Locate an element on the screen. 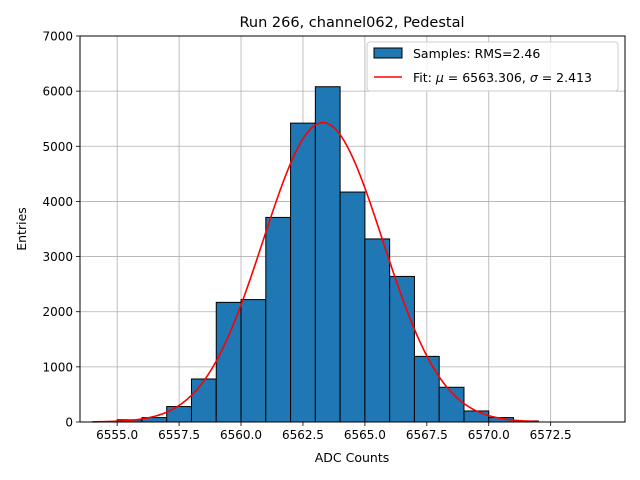 The width and height of the screenshot is (640, 480). y-tick-label: 4000 is located at coordinates (57, 202).